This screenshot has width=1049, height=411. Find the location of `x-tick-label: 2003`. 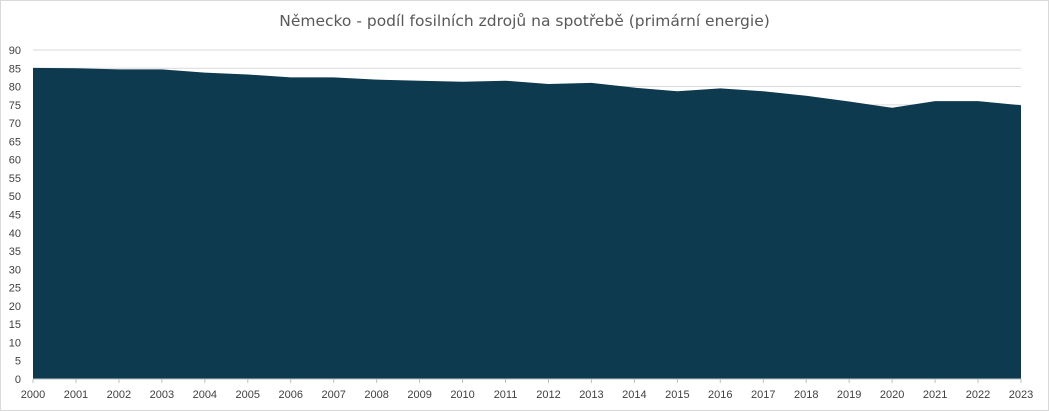

x-tick-label: 2003 is located at coordinates (162, 395).